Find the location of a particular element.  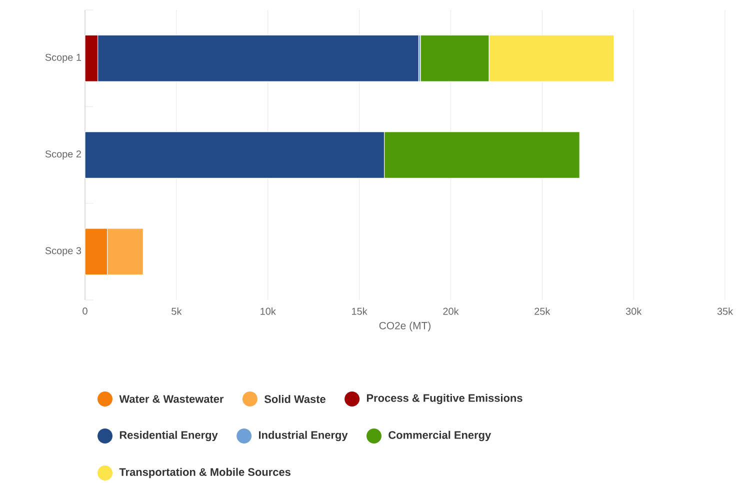

x-tick-label: 15k is located at coordinates (360, 311).